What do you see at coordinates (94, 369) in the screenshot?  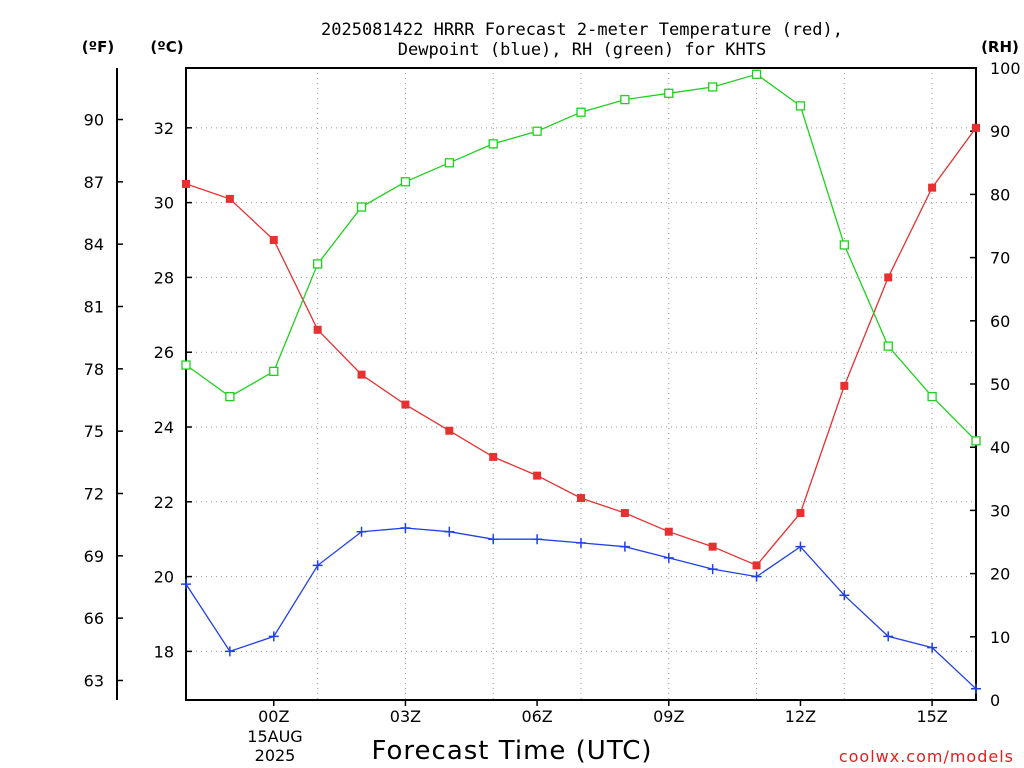 I see `fahrenheit-tick-label: 78` at bounding box center [94, 369].